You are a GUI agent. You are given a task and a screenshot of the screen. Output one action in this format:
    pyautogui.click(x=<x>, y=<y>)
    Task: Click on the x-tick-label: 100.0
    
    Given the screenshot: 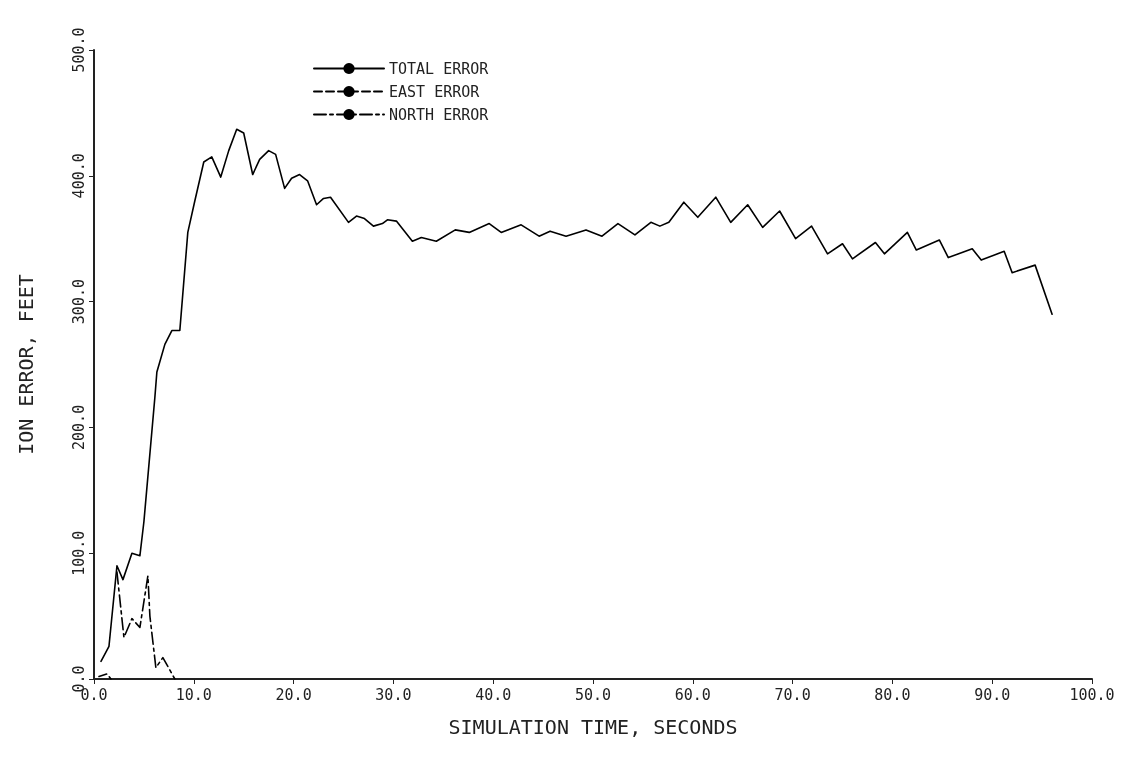 What is the action you would take?
    pyautogui.click(x=1092, y=694)
    